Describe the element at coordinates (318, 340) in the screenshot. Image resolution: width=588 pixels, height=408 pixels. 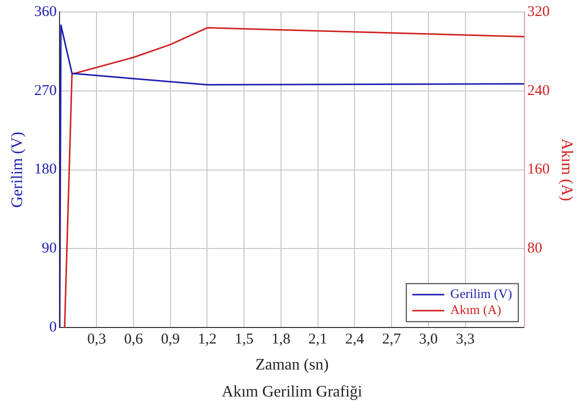
I see `x-tick-label: 2,1` at that location.